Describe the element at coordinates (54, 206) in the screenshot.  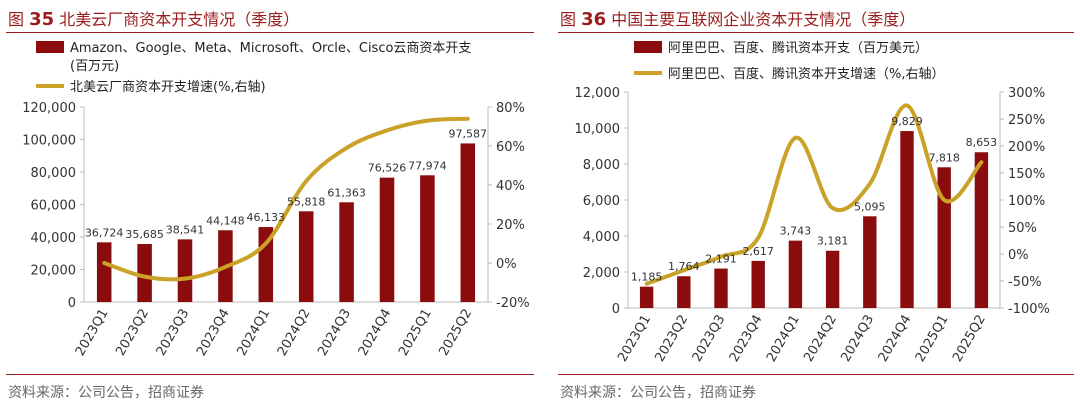
I see `y-tick-label-left: 60,000` at that location.